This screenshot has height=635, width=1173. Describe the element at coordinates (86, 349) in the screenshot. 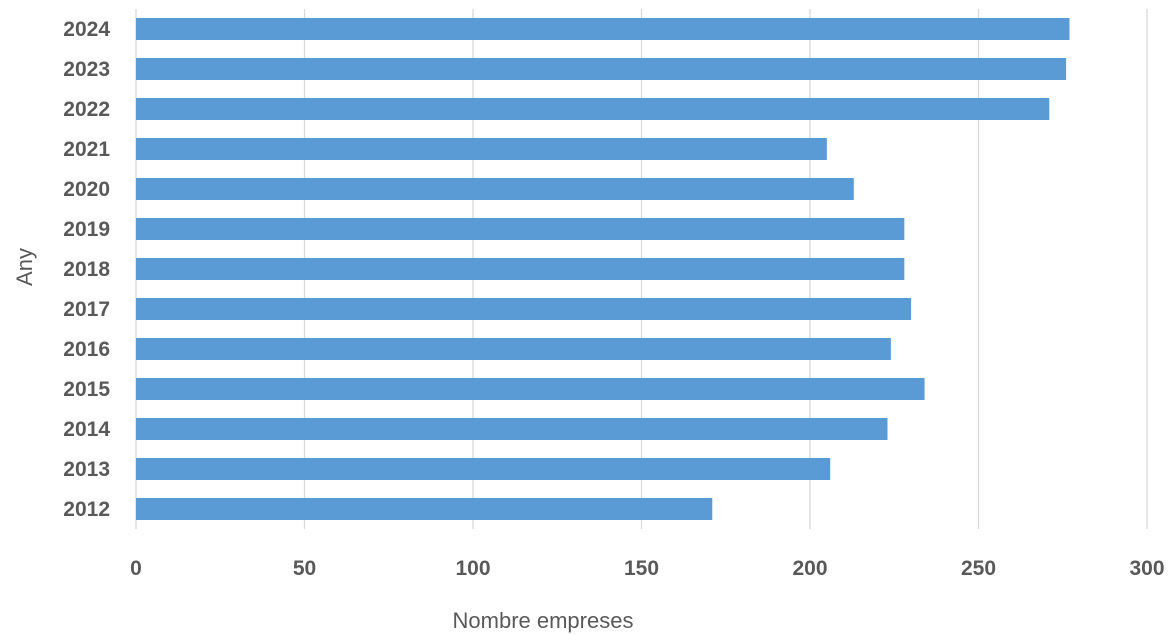

I see `y-tick-label: 2016` at that location.